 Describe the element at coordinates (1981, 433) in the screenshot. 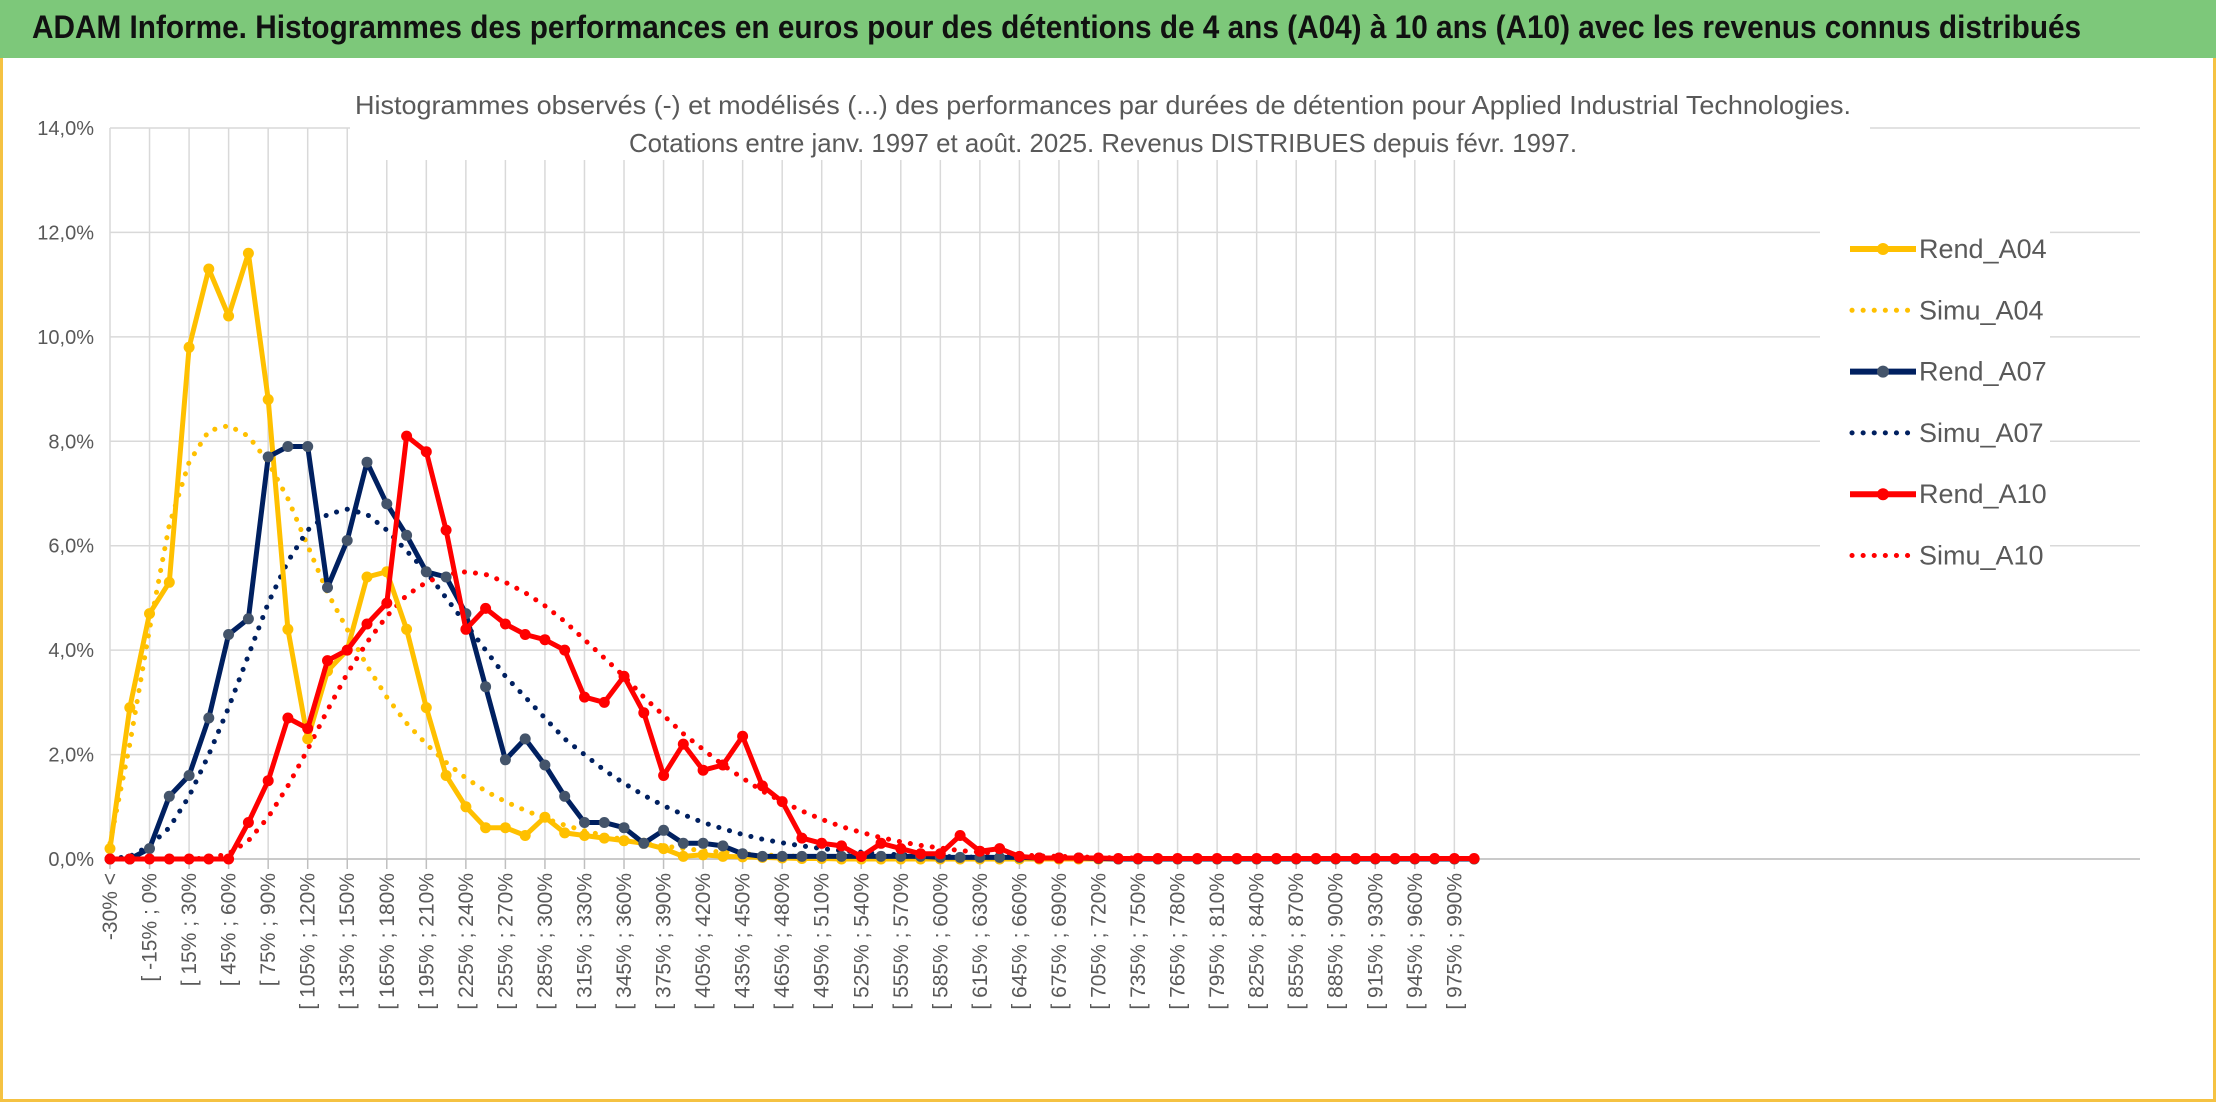

I see `legend-label: Simu_A07` at that location.